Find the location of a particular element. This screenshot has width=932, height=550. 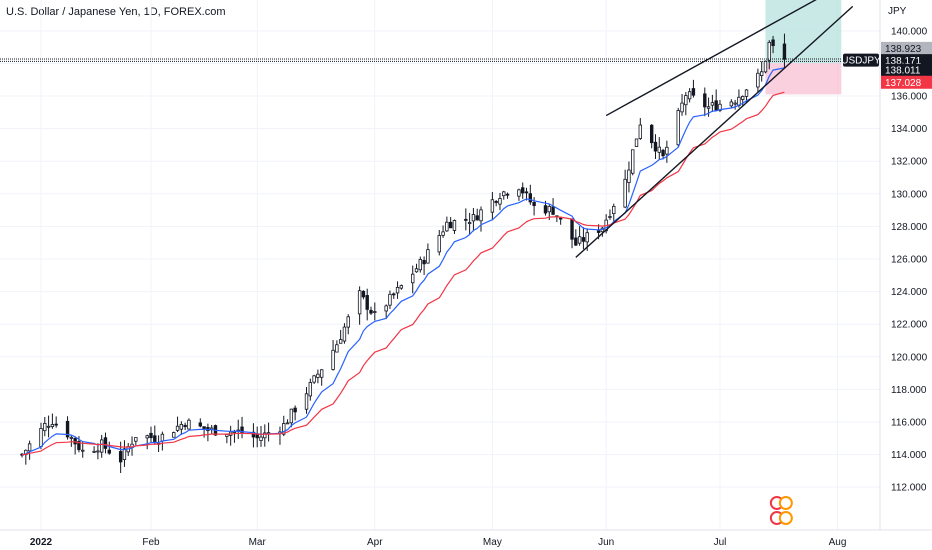

y-tick-label: 112.000 is located at coordinates (909, 488).